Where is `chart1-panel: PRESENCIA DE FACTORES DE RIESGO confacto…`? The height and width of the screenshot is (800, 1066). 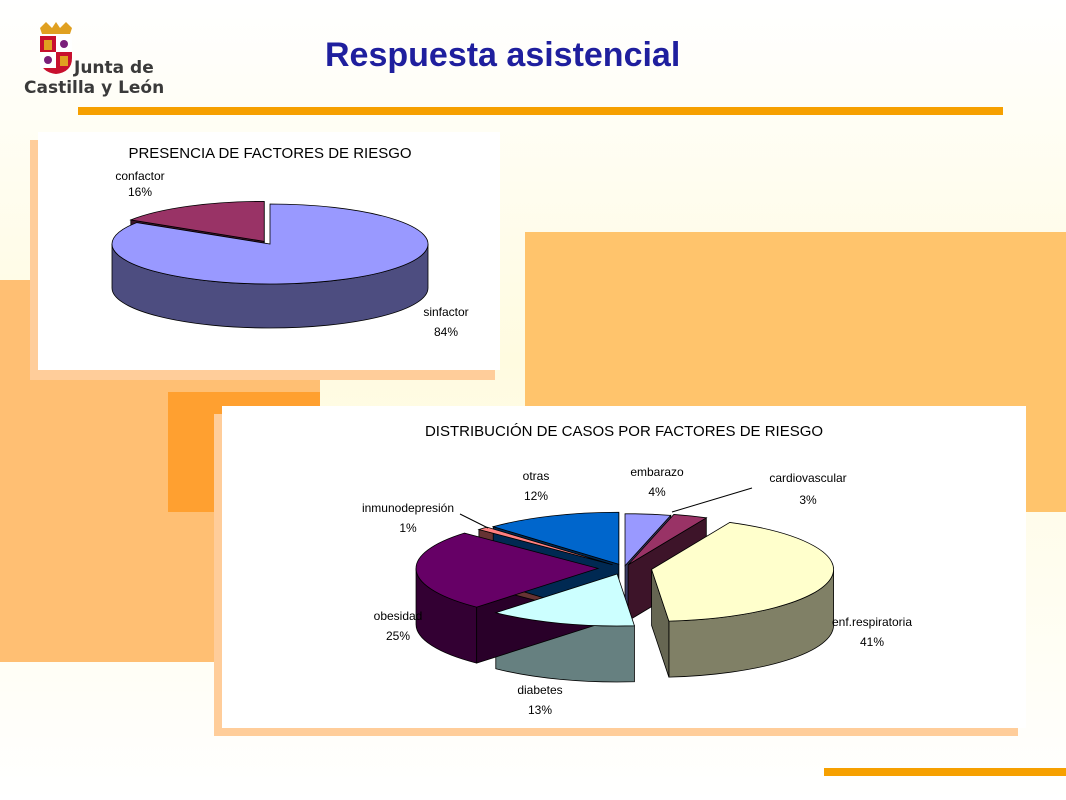 chart1-panel: PRESENCIA DE FACTORES DE RIESGO confacto… is located at coordinates (269, 251).